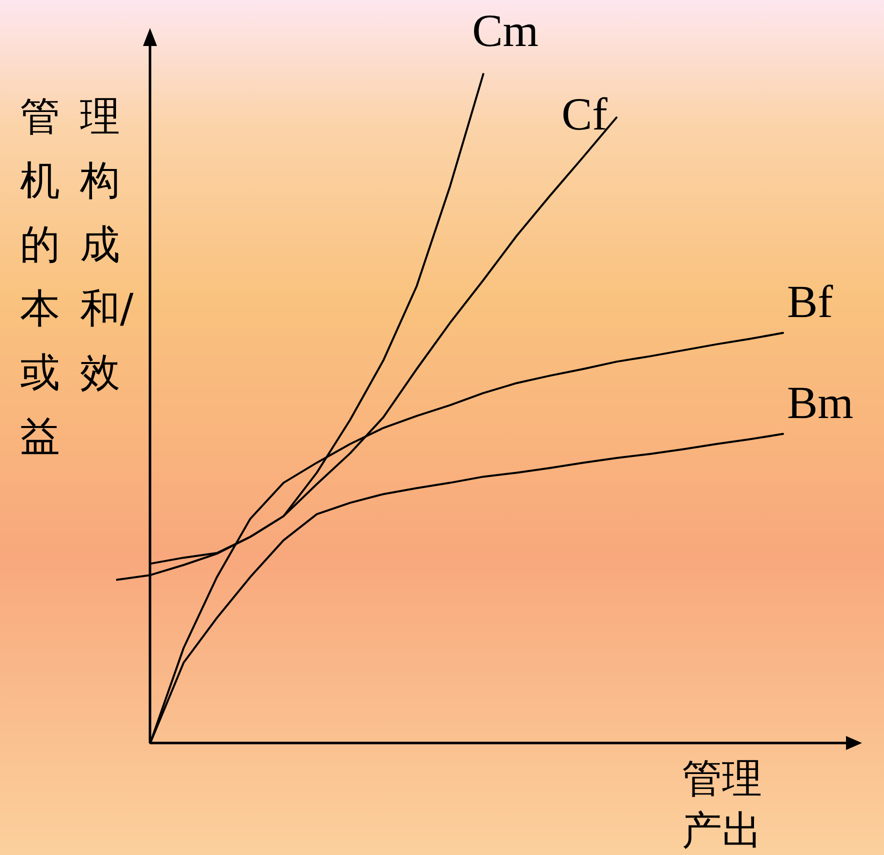 The image size is (884, 855). I want to click on series-label: Cm, so click(505, 30).